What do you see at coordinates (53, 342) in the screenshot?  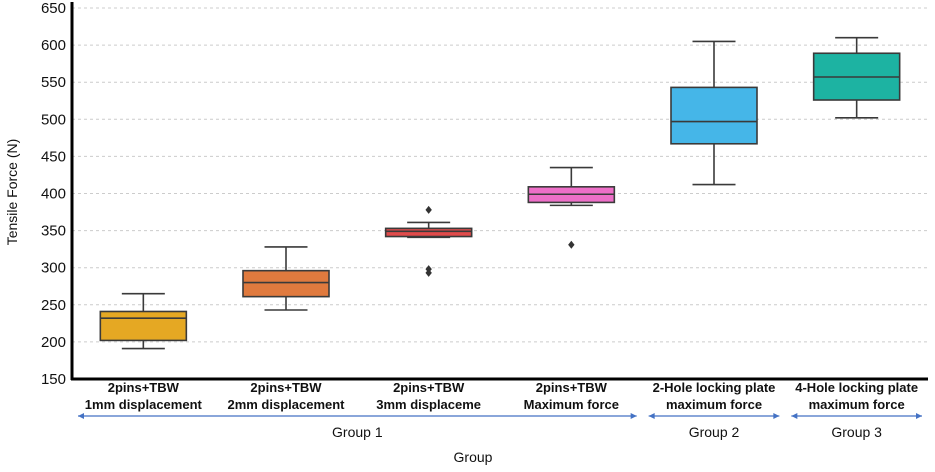 I see `y-tick-label: 200` at bounding box center [53, 342].